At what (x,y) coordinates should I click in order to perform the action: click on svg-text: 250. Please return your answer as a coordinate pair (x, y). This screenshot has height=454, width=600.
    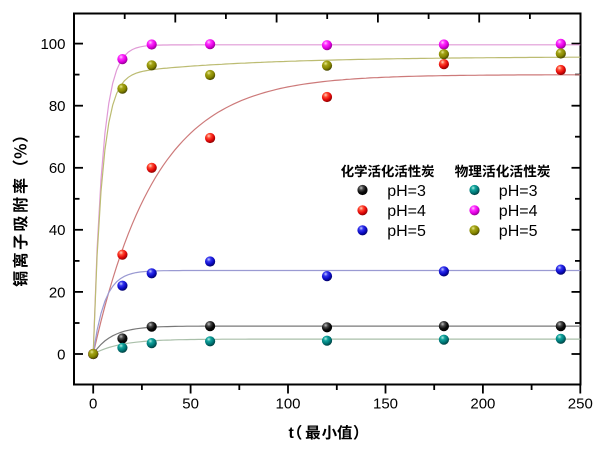
    Looking at the image, I should click on (580, 403).